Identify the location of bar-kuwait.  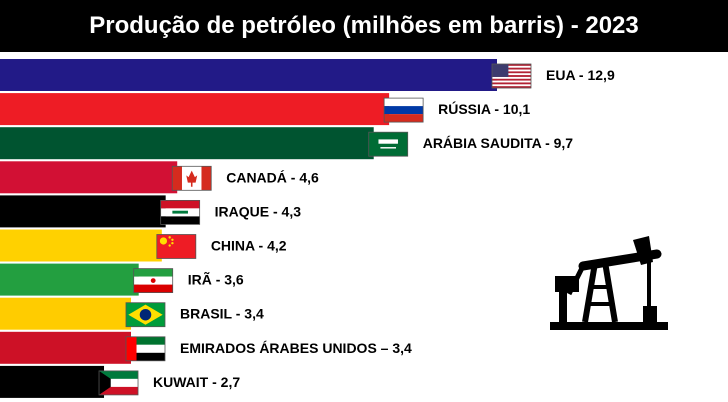
(52, 381).